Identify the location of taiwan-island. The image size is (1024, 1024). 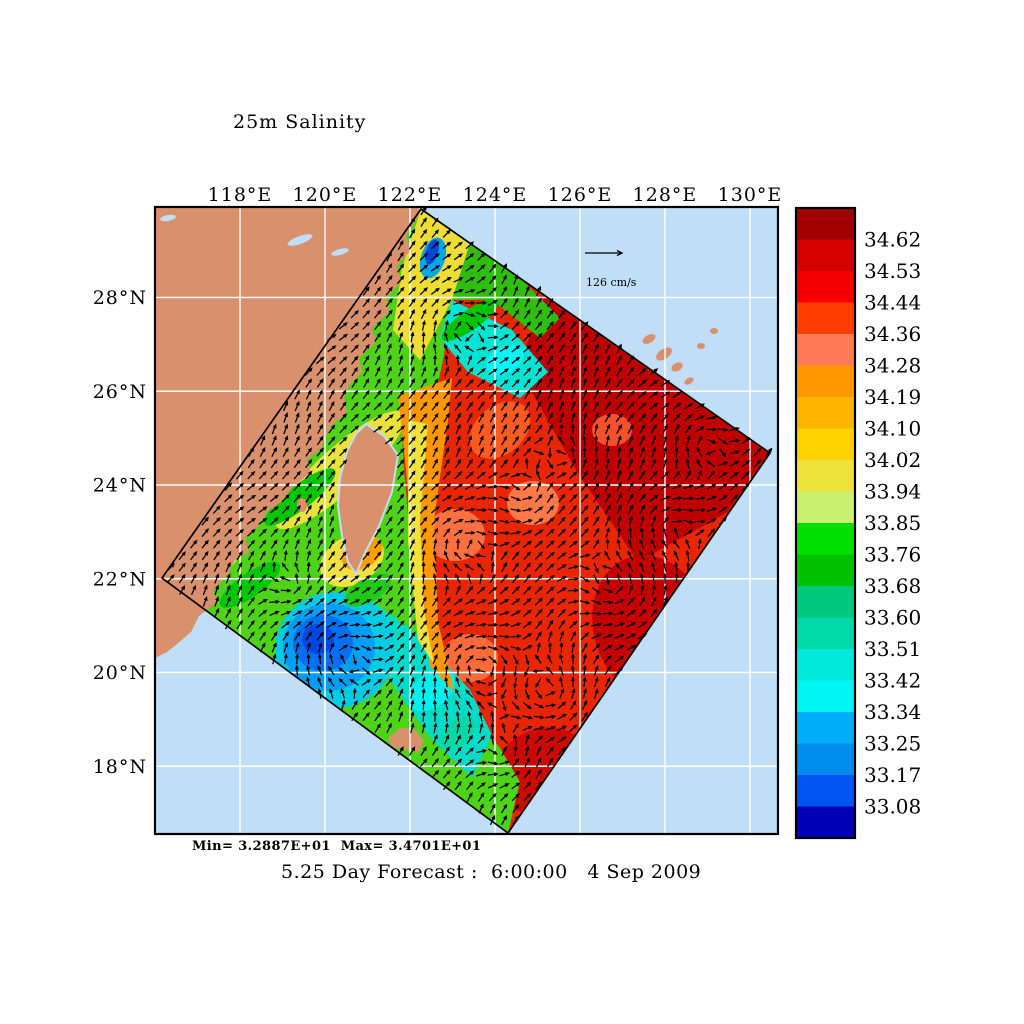
(368, 499).